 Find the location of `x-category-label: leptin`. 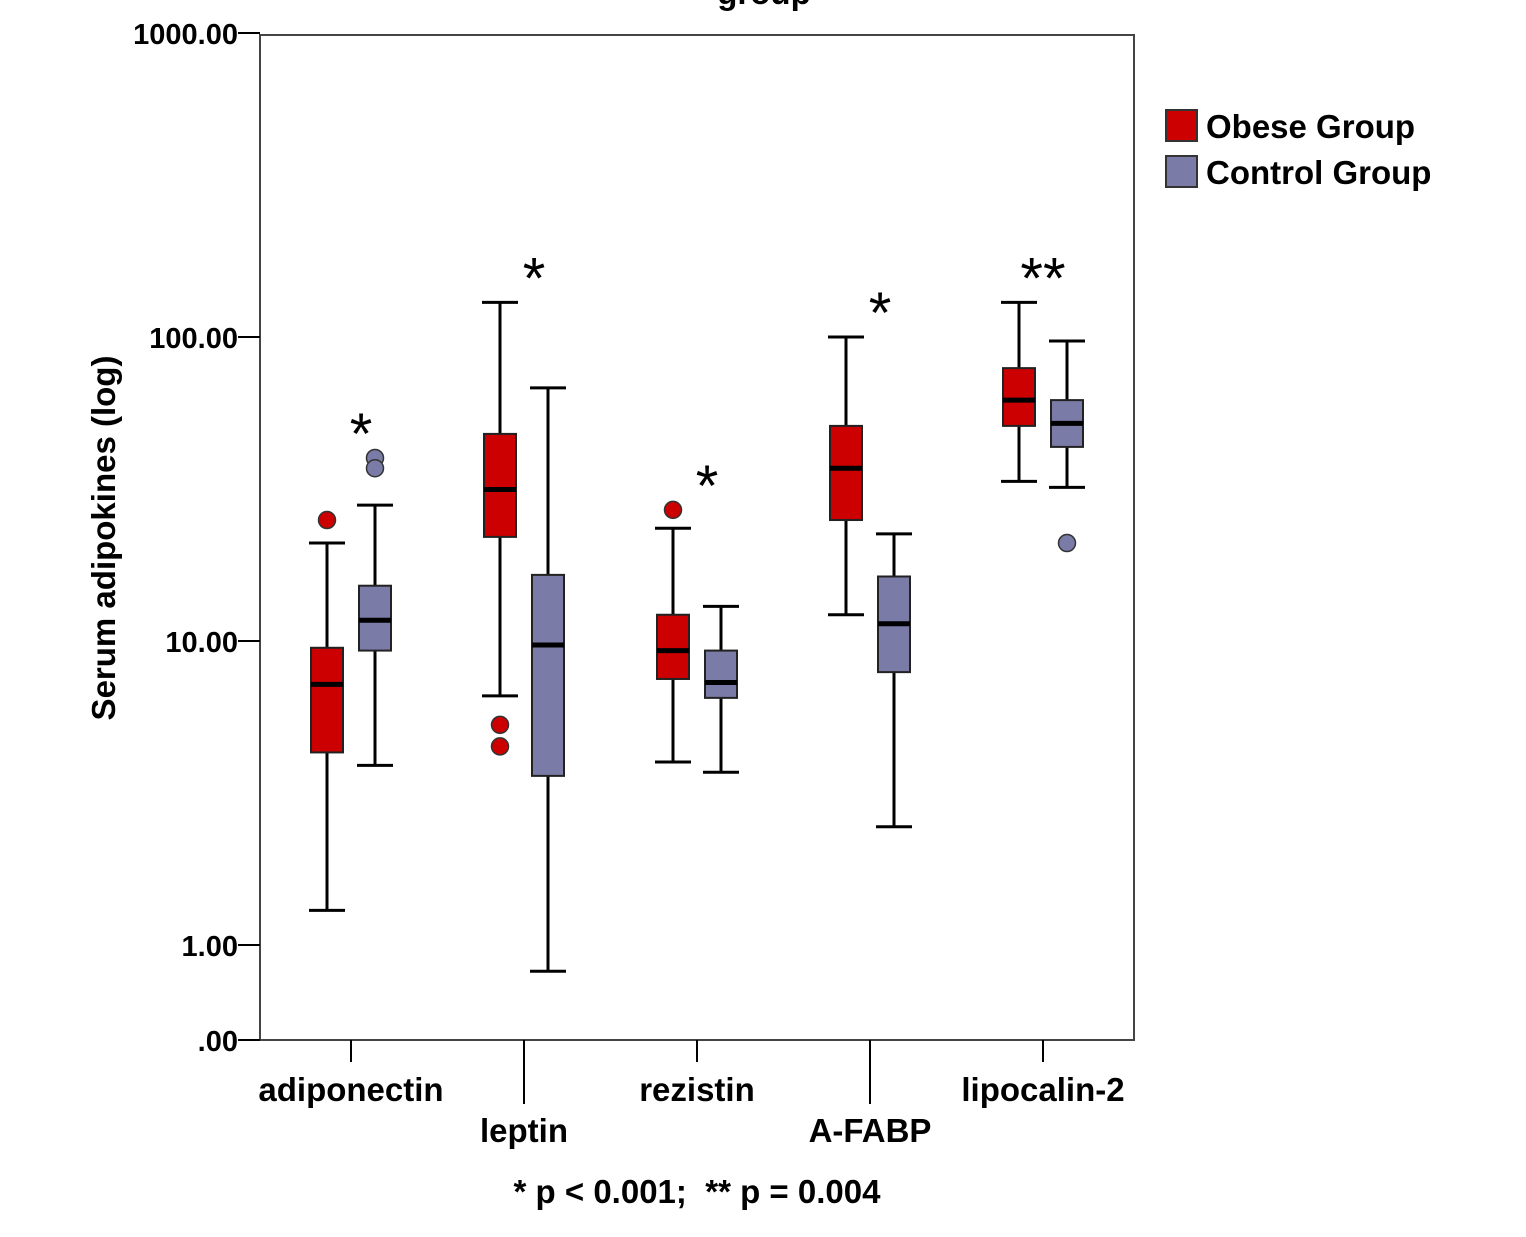

x-category-label: leptin is located at coordinates (524, 1130).